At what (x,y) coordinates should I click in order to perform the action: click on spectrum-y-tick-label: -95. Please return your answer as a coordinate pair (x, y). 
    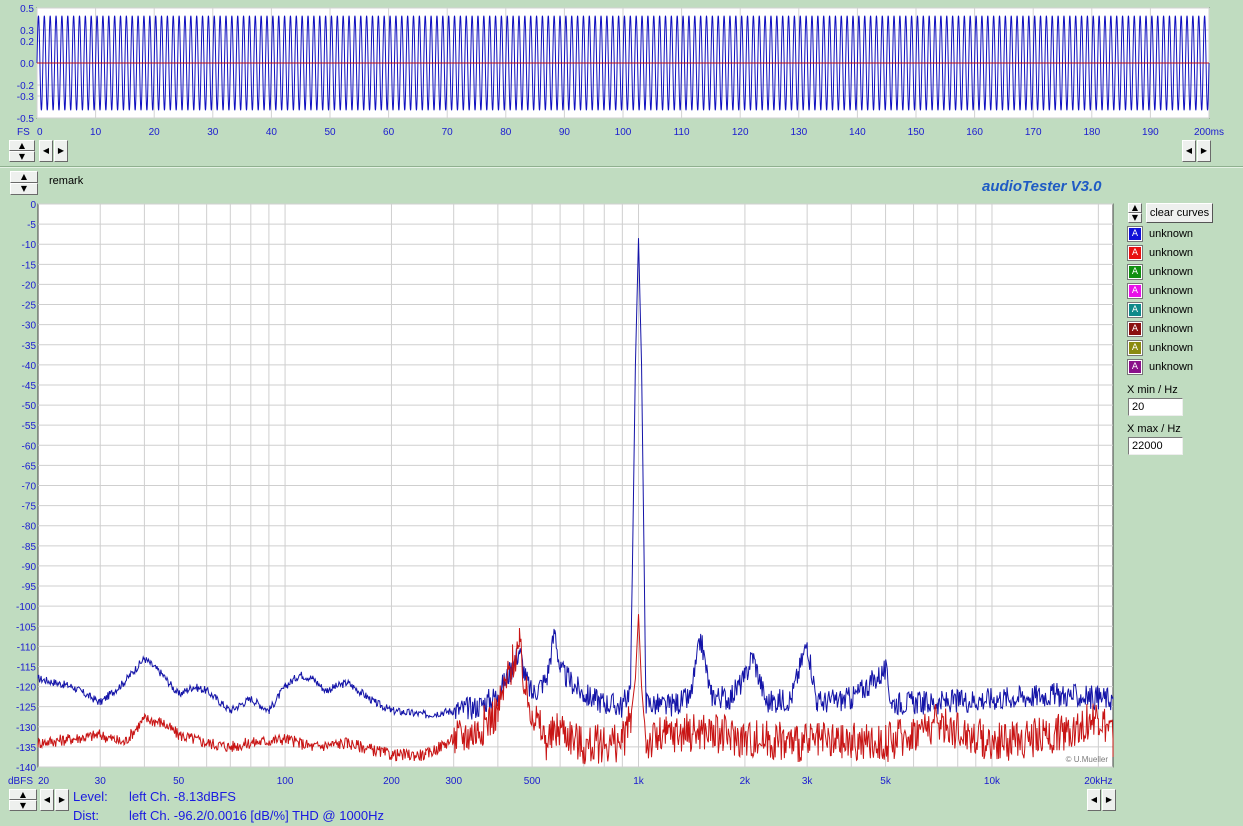
    Looking at the image, I should click on (29, 587).